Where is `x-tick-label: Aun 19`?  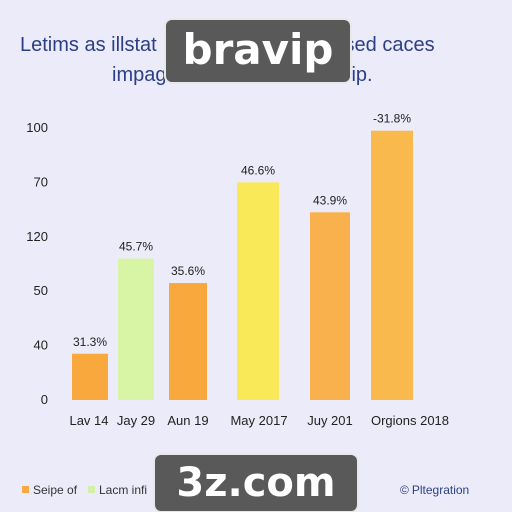 x-tick-label: Aun 19 is located at coordinates (187, 420).